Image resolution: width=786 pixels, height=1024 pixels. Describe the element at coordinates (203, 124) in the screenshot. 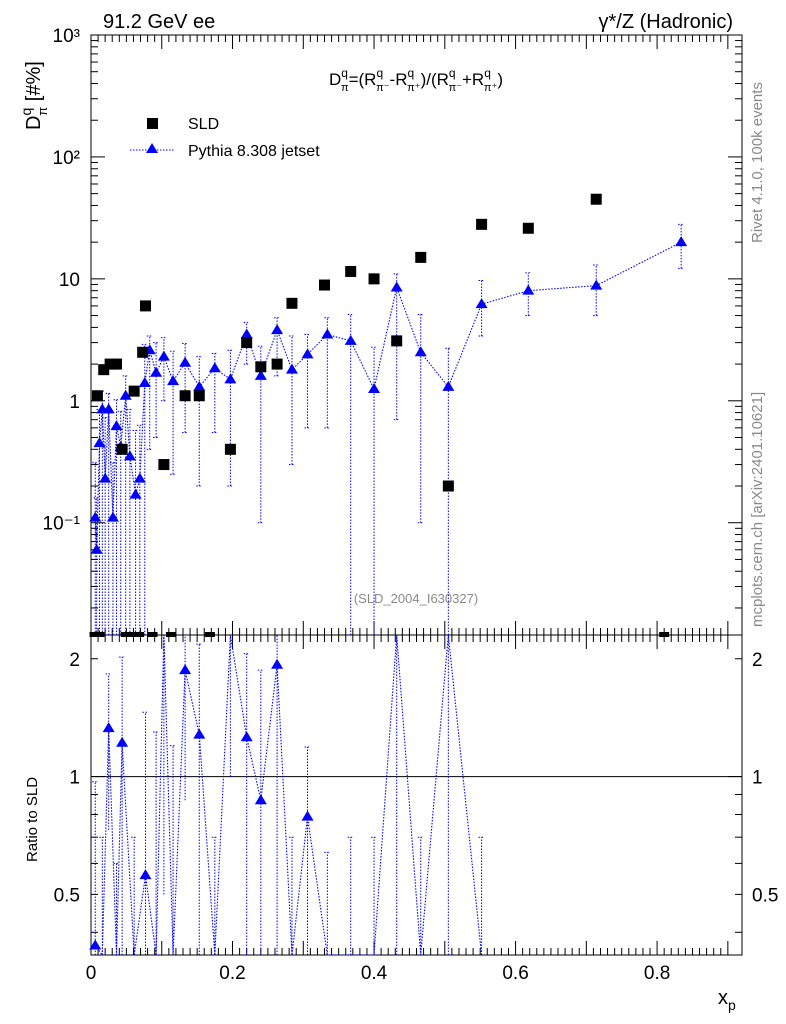

I see `legend-sld-label: SLD` at that location.